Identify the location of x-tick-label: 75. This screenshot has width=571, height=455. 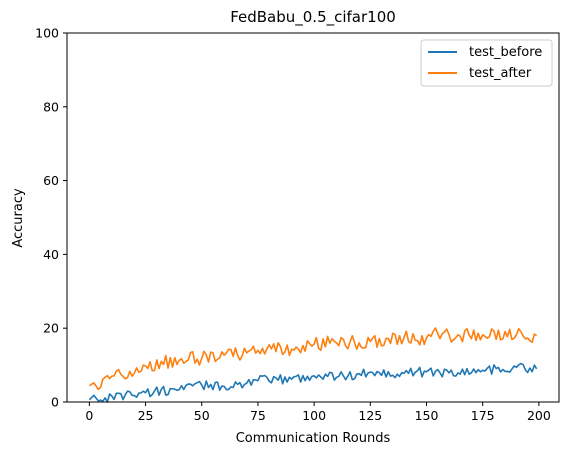
(258, 415).